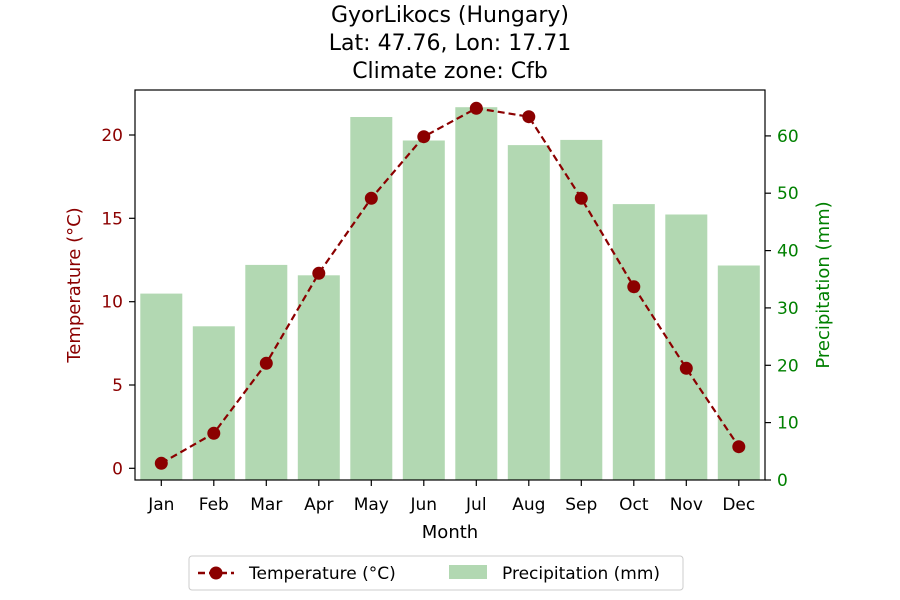 The width and height of the screenshot is (900, 600). I want to click on x-tick-label-apr: Apr, so click(318, 505).